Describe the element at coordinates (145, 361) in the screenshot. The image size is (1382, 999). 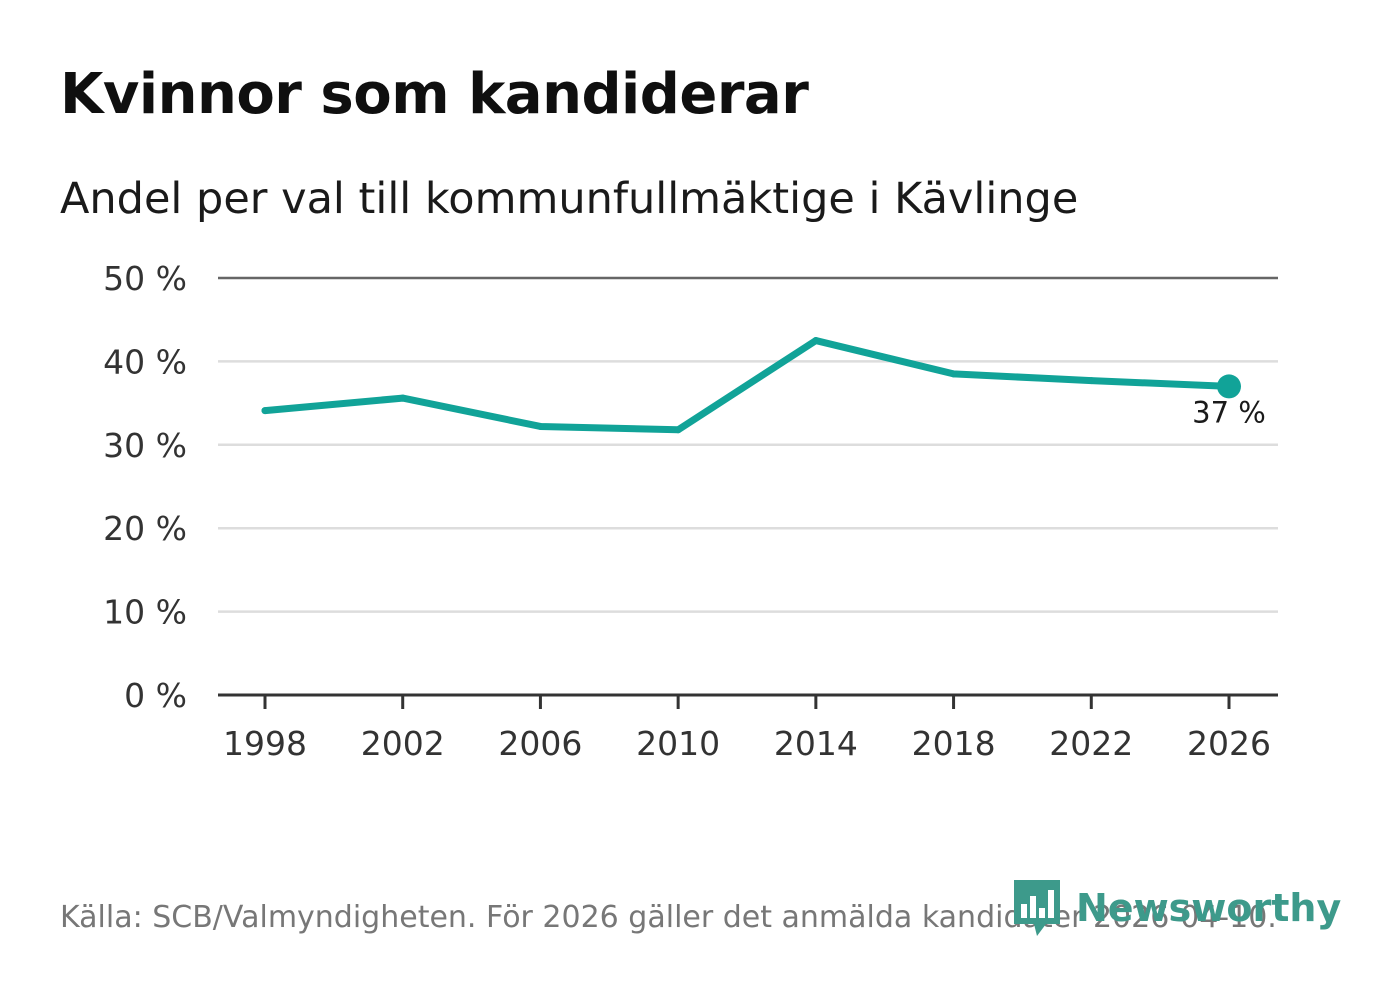
I see `y-tick-label: 40 %` at that location.